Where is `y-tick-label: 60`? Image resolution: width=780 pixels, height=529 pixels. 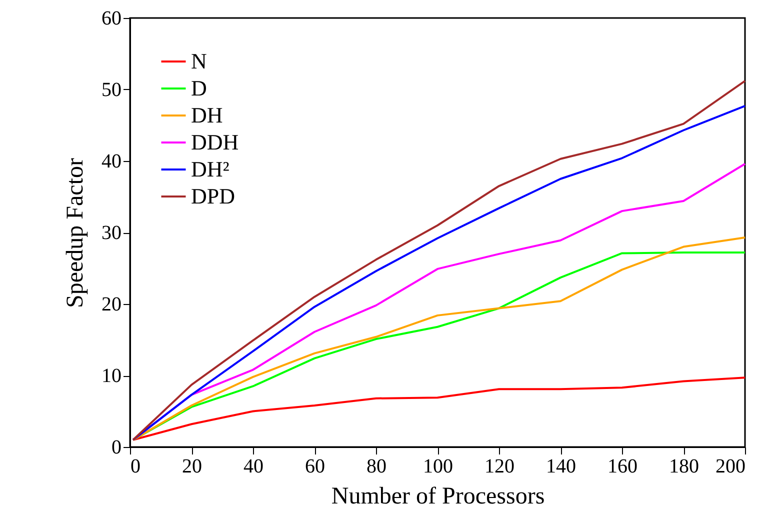
y-tick-label: 60 is located at coordinates (112, 19).